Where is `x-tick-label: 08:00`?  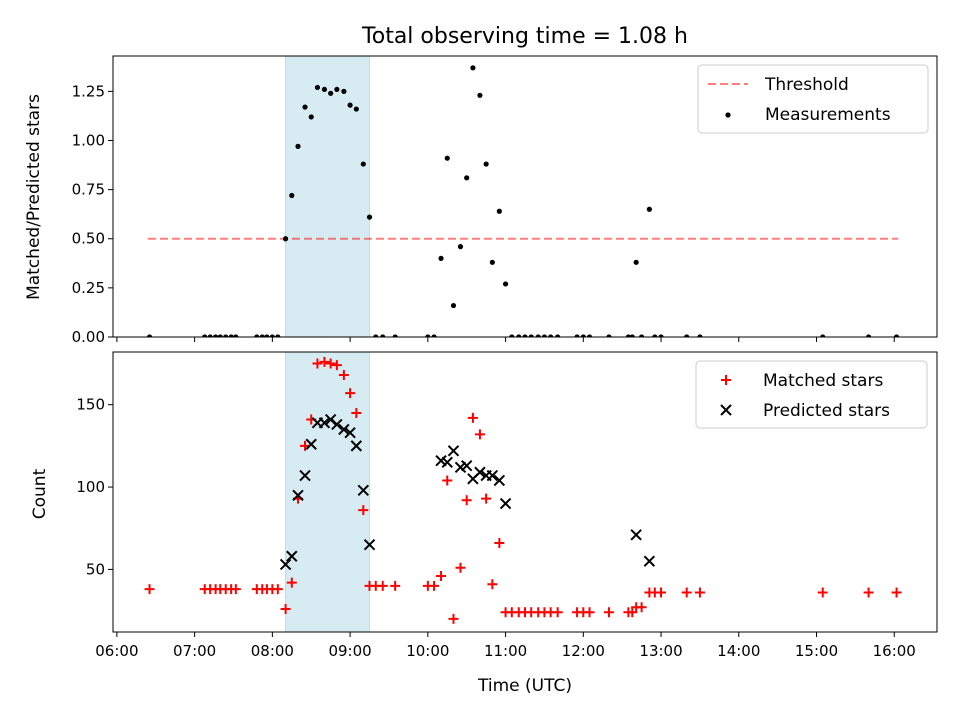 x-tick-label: 08:00 is located at coordinates (272, 651).